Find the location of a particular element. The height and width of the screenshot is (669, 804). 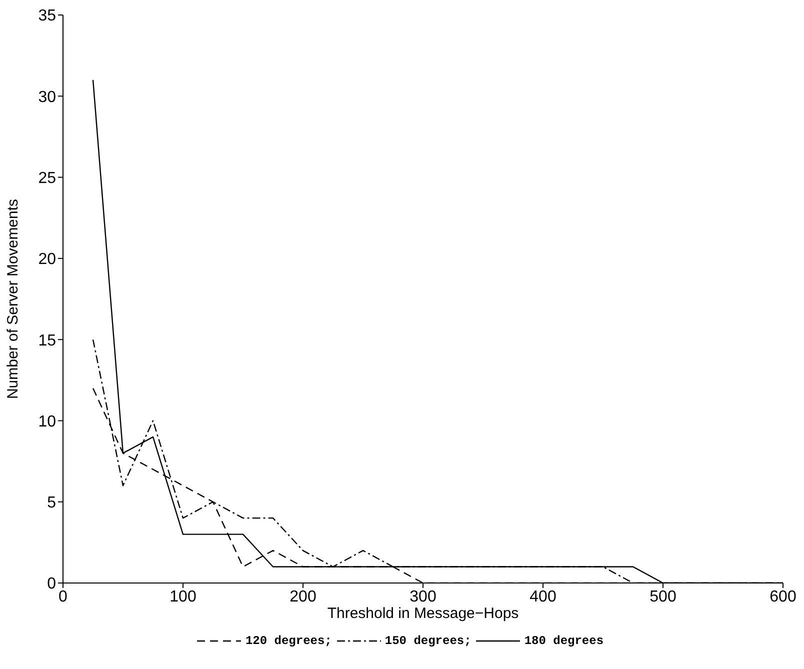

x-axis-title: Threshold in Message−Hops is located at coordinates (423, 613).